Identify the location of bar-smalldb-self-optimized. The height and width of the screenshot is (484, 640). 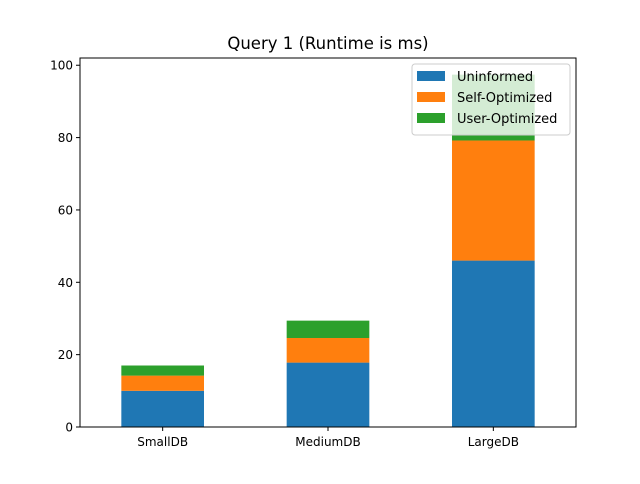
(162, 383).